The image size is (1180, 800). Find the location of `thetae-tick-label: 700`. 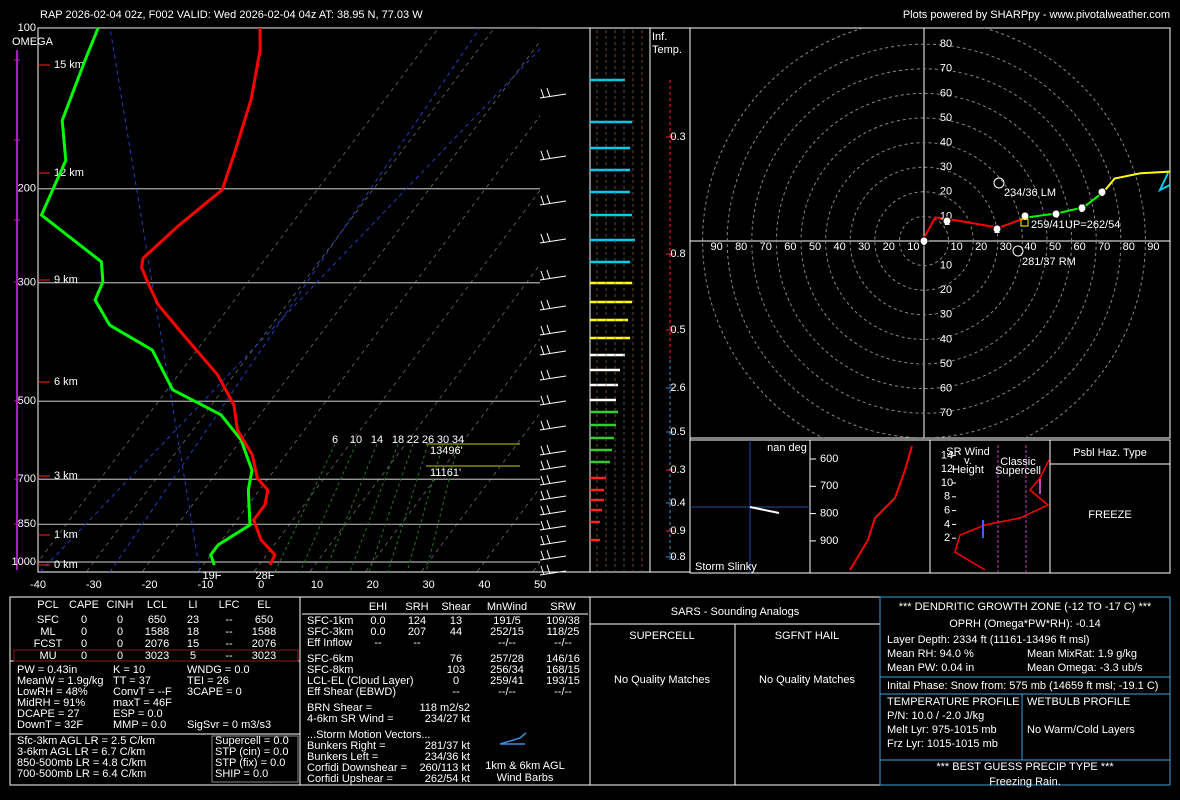

thetae-tick-label: 700 is located at coordinates (829, 486).